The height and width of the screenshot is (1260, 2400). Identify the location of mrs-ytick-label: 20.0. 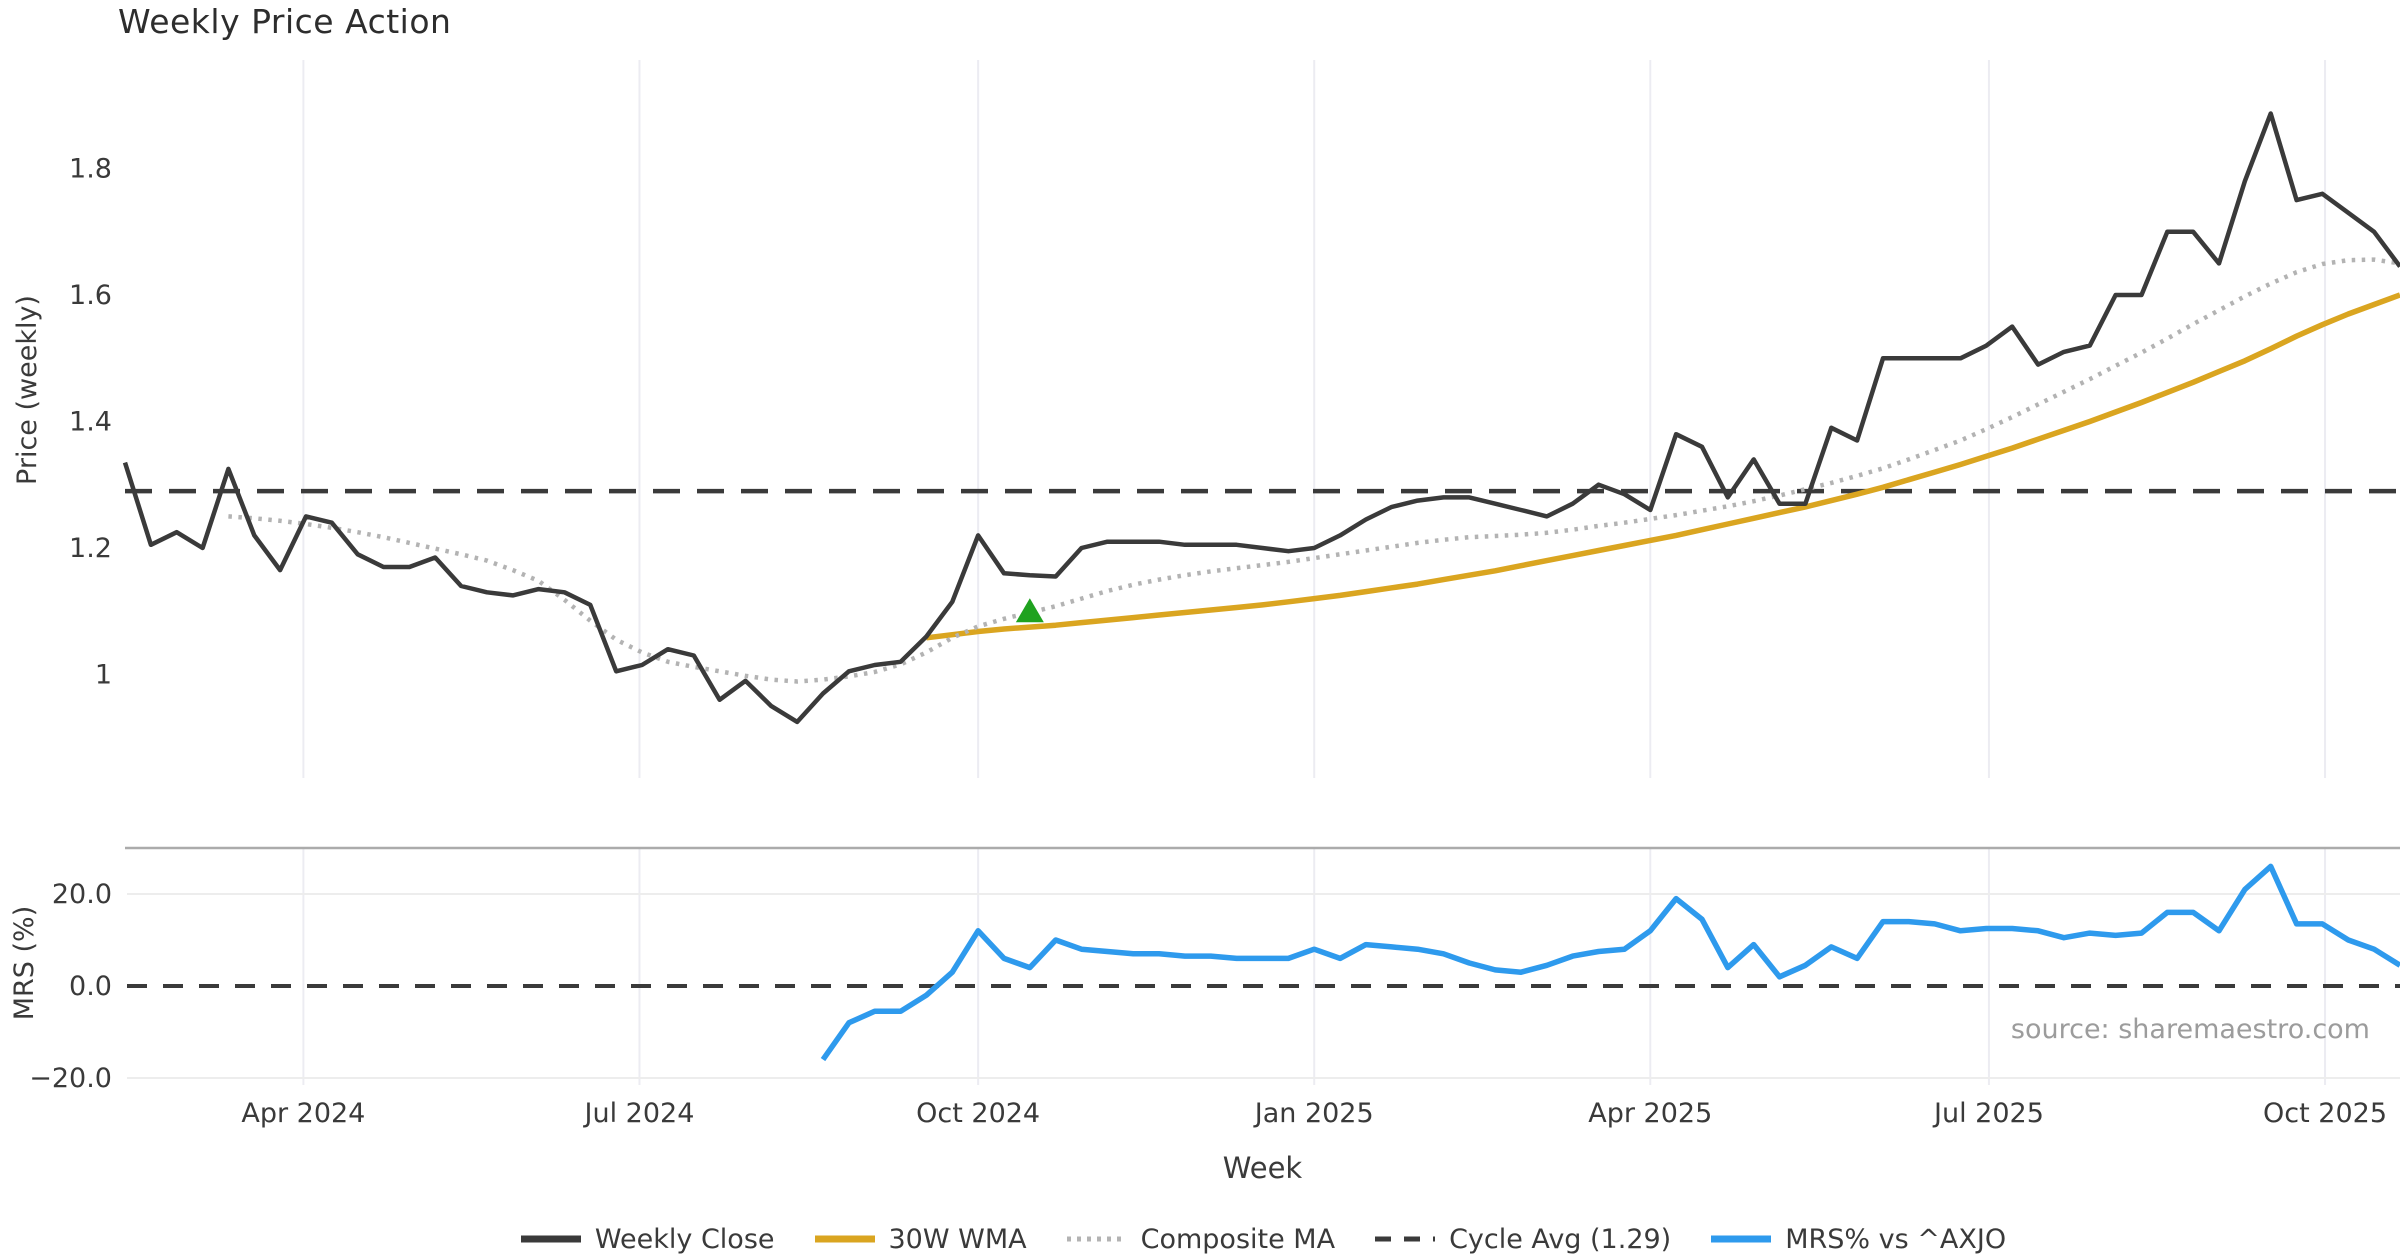
(82, 894).